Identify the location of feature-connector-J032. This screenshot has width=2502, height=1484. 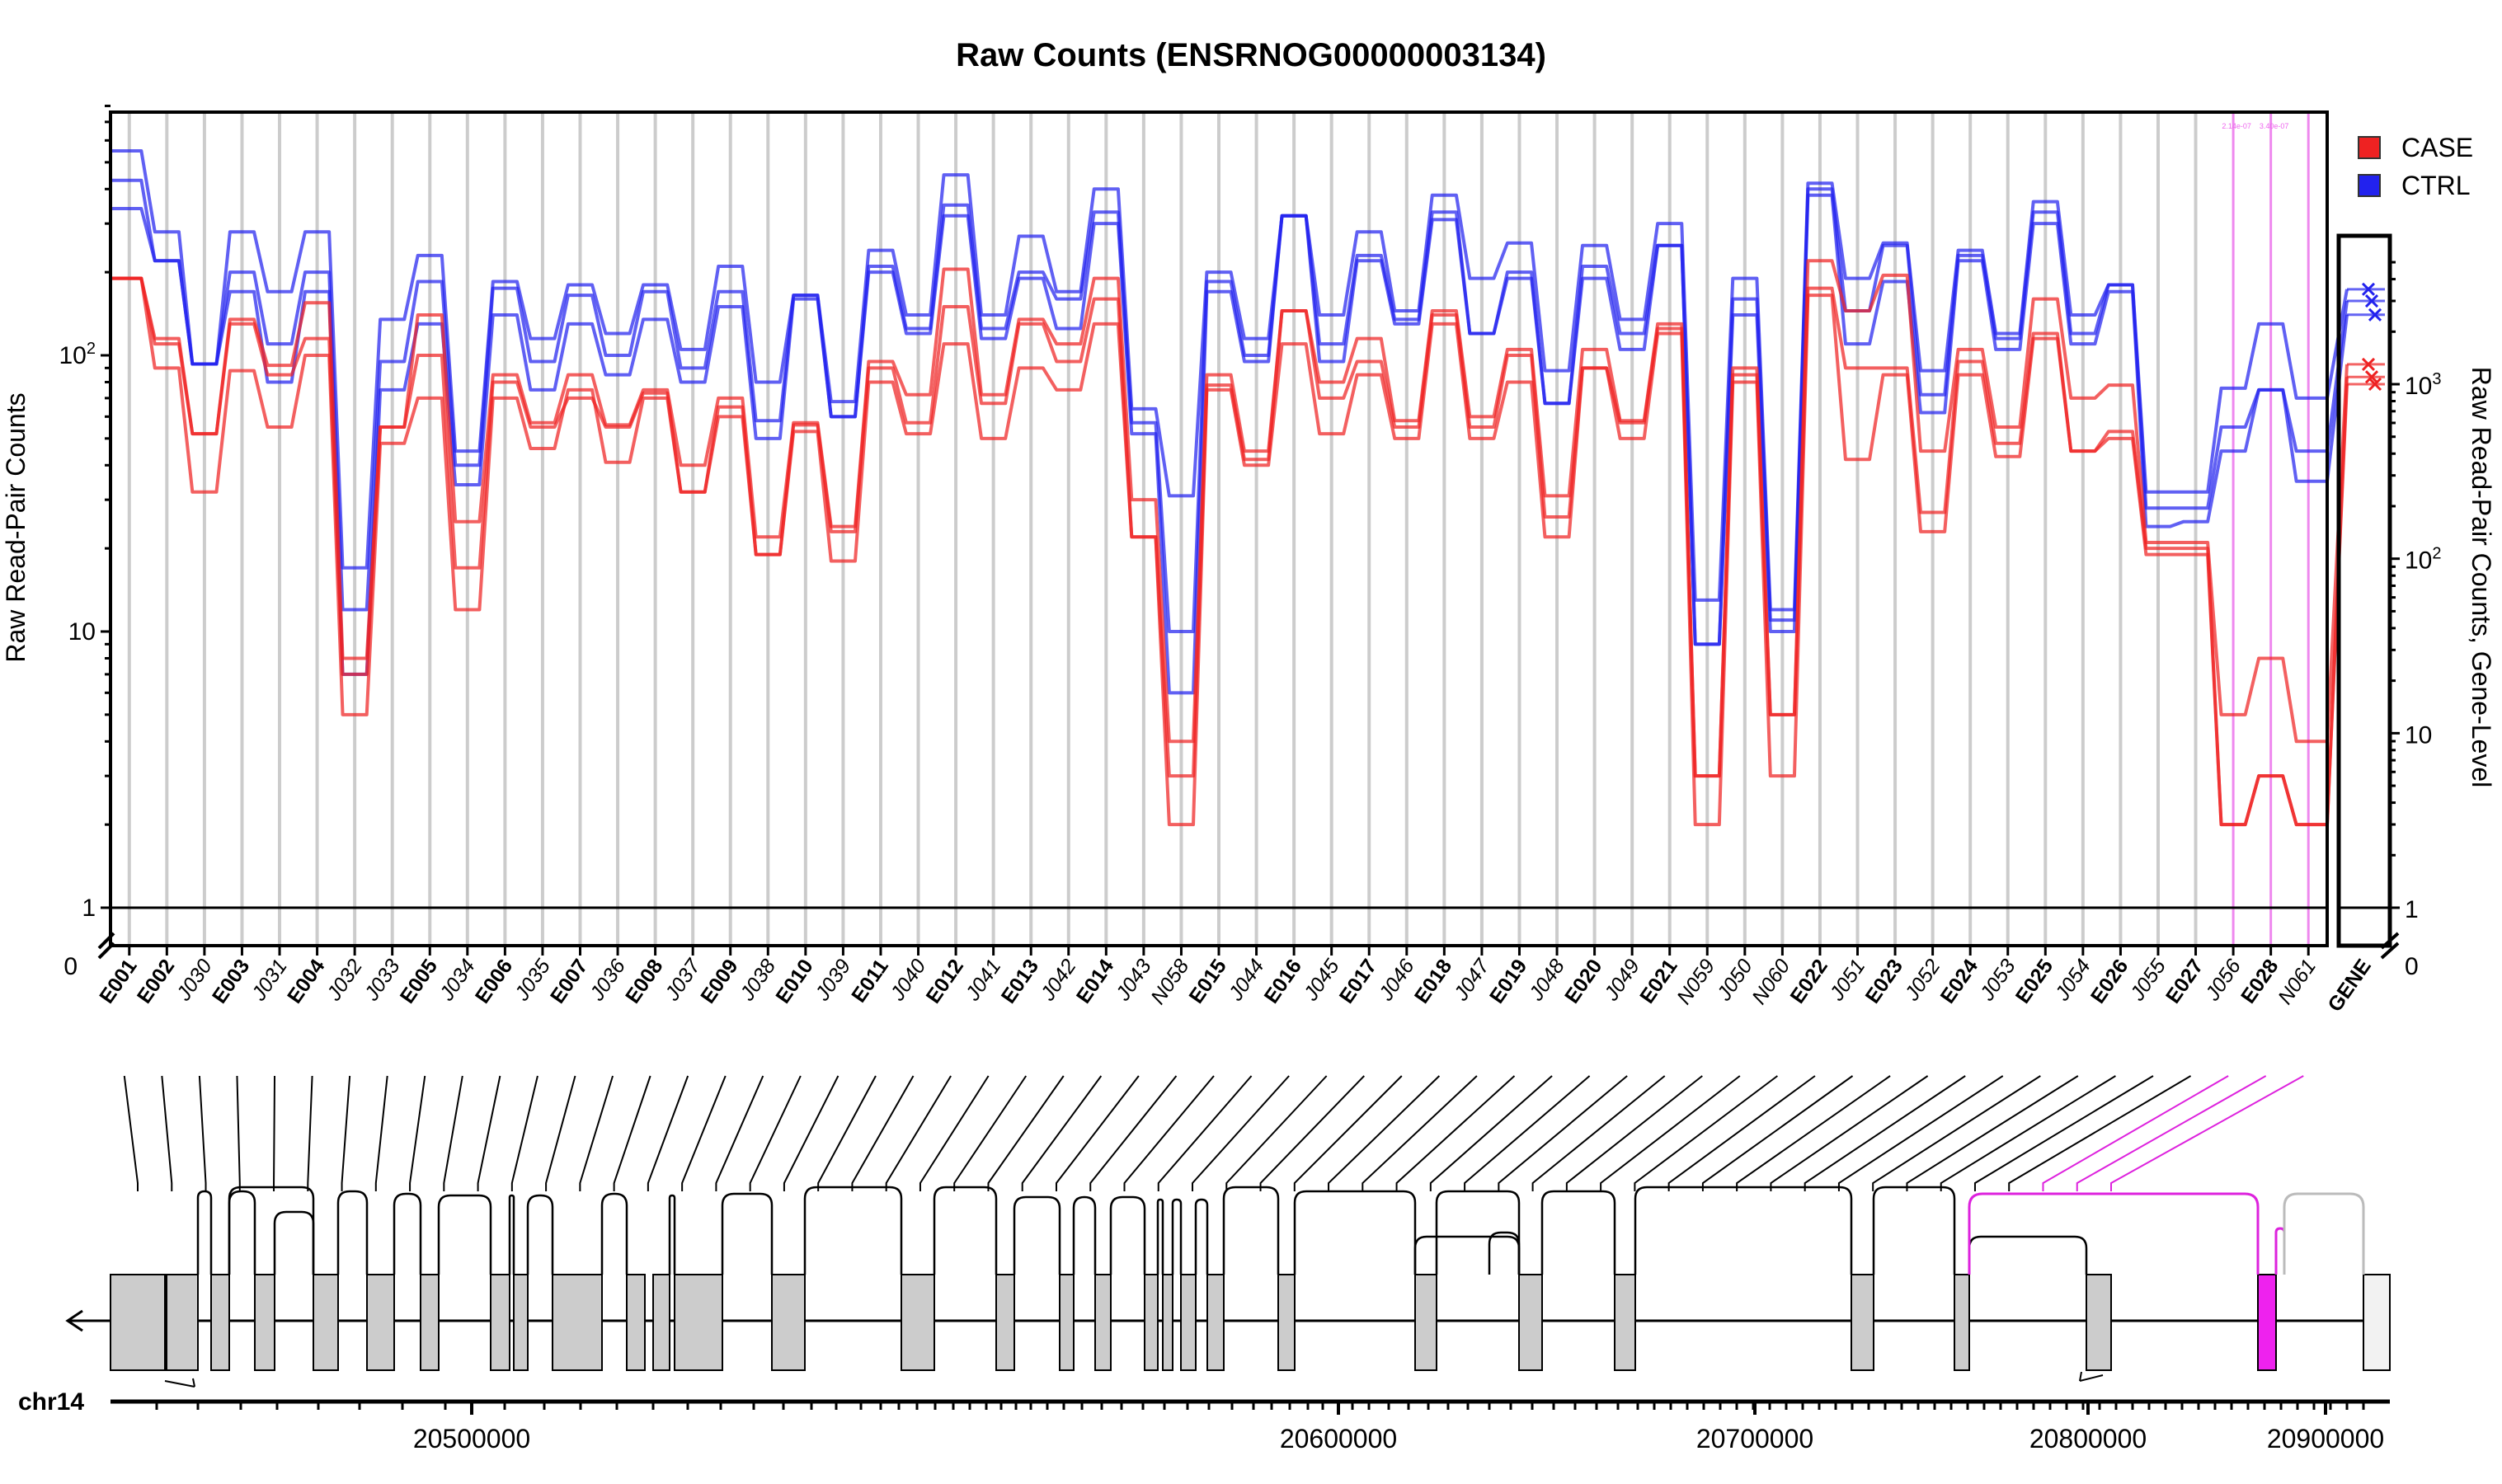
(346, 1133).